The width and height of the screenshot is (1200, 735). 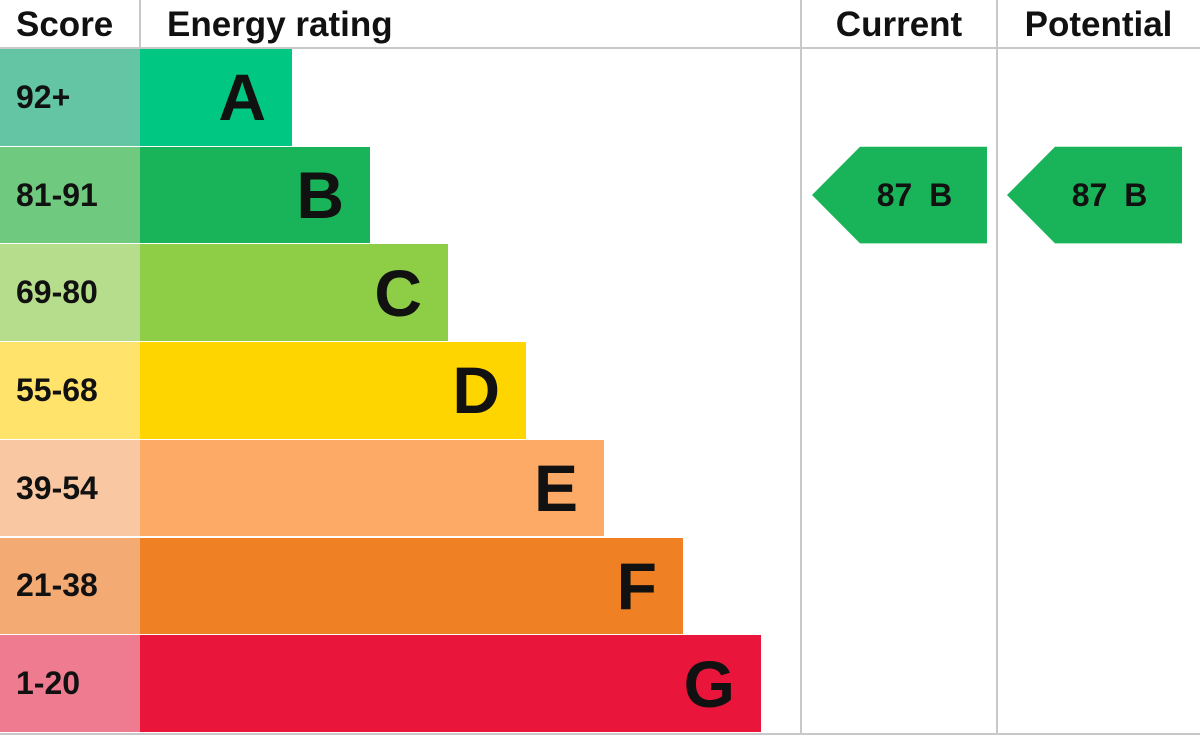 I want to click on rating-bar-b: B, so click(x=255, y=195).